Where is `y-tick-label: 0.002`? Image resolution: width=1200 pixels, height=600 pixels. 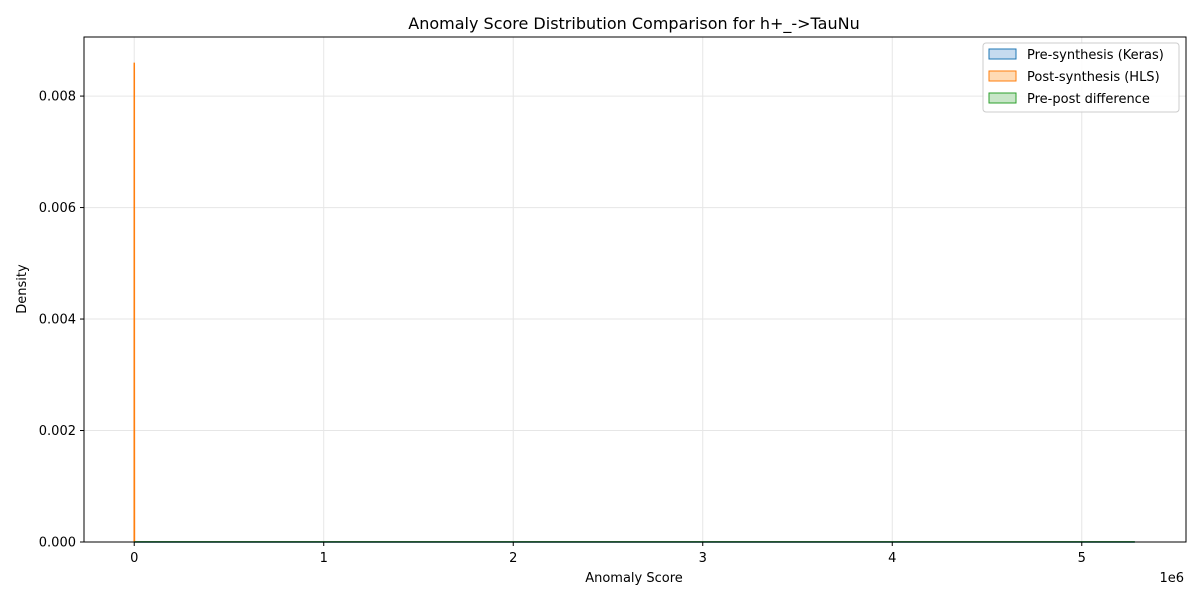 y-tick-label: 0.002 is located at coordinates (57, 431).